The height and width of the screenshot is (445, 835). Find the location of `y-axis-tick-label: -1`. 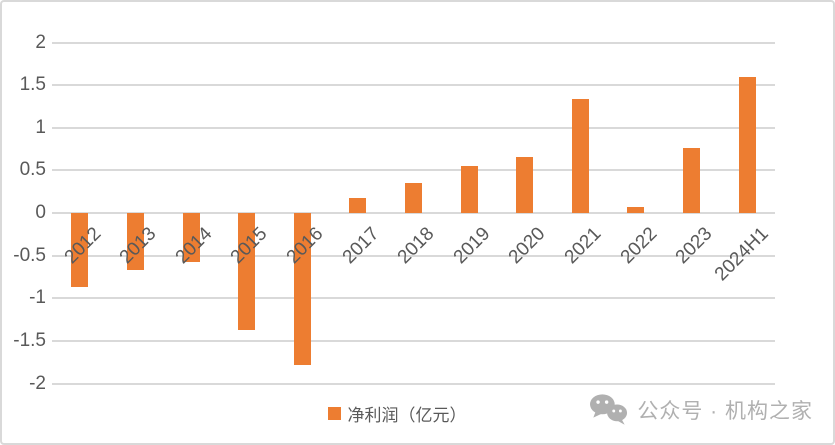

y-axis-tick-label: -1 is located at coordinates (37, 298).